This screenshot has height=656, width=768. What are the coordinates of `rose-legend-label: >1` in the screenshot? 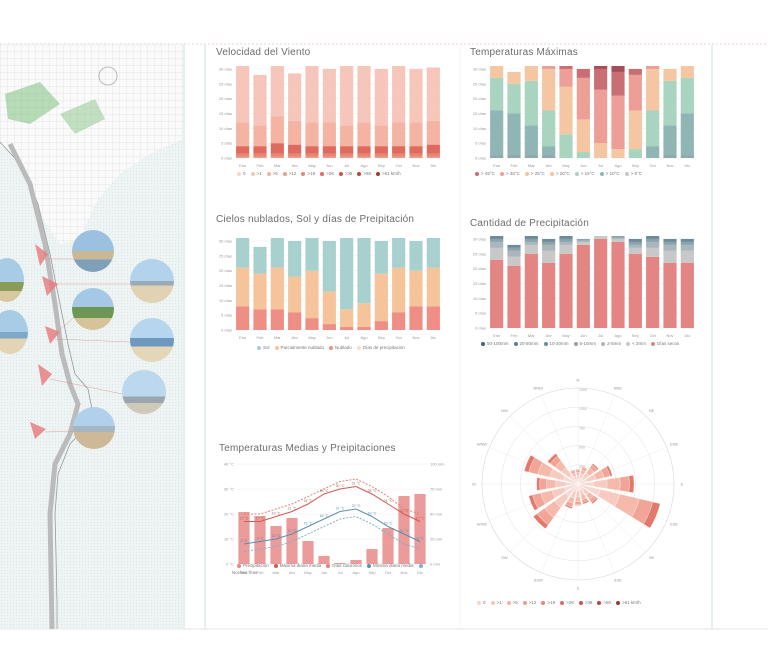 It's located at (499, 602).